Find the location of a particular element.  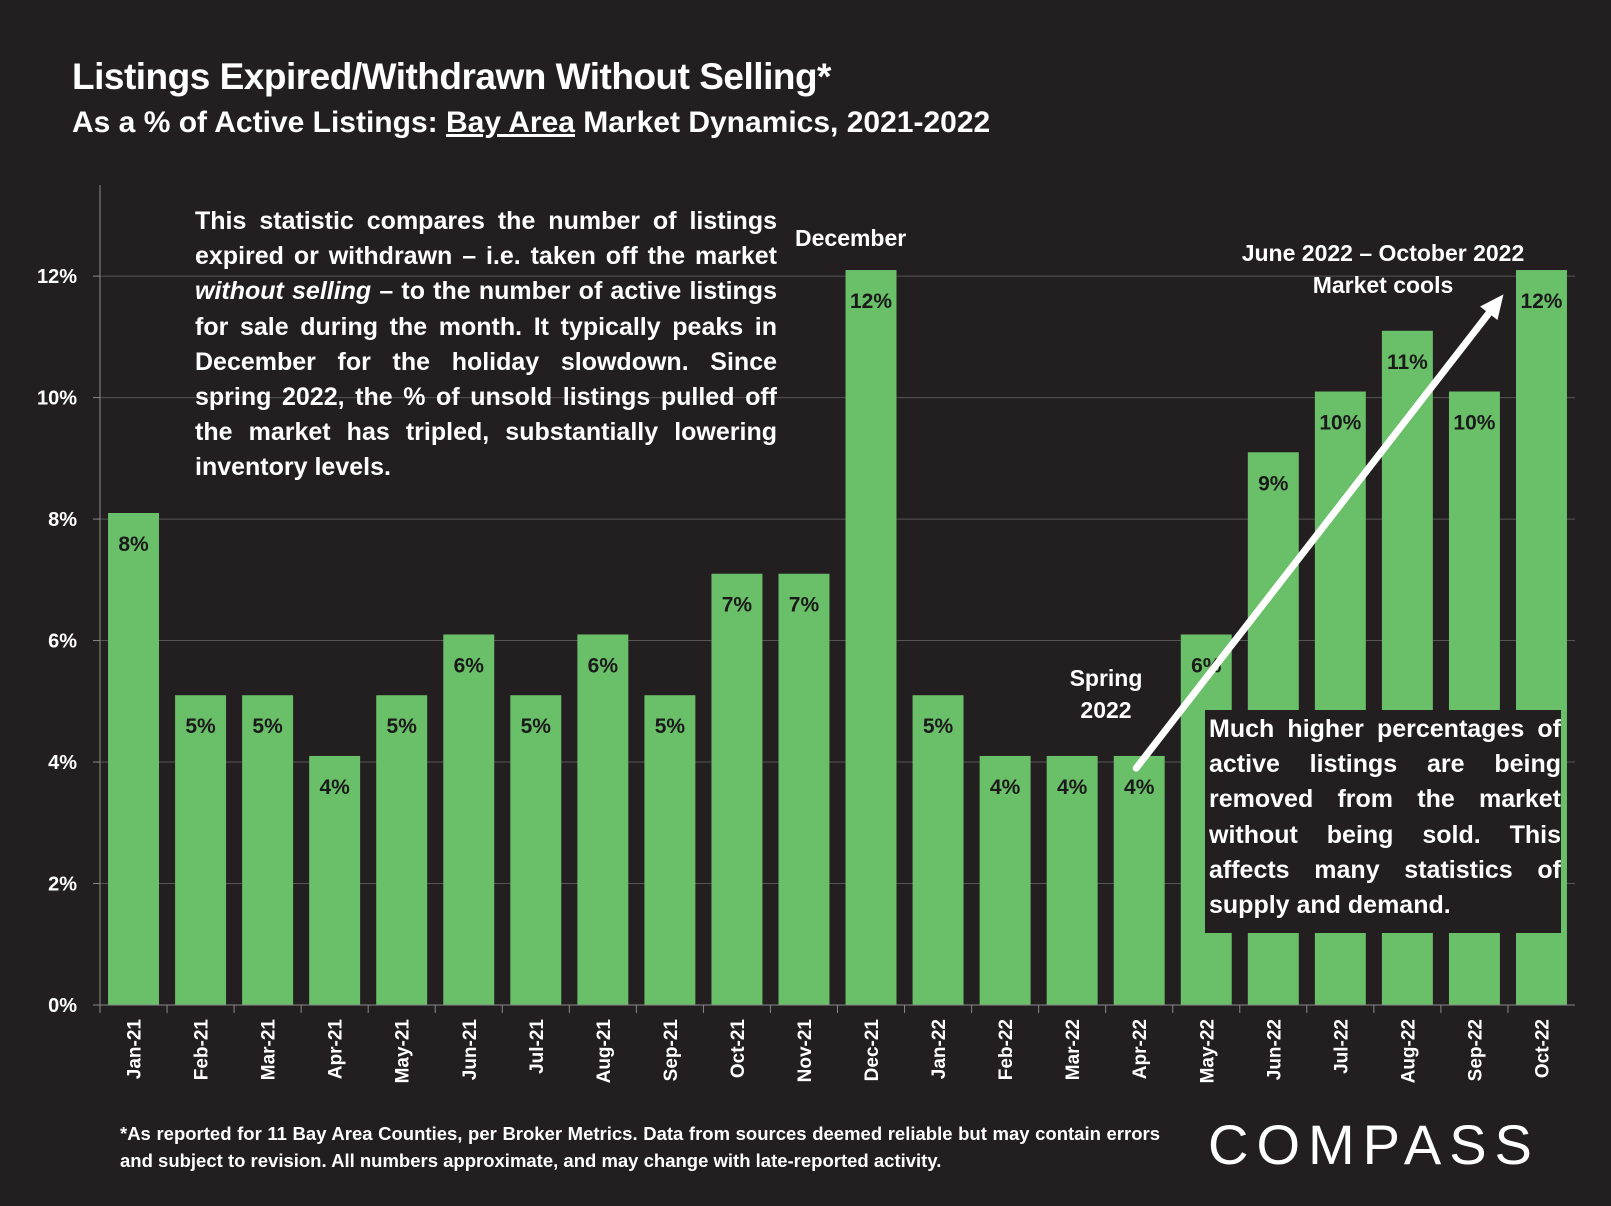

x-tick-label: Feb-21 is located at coordinates (202, 1050).